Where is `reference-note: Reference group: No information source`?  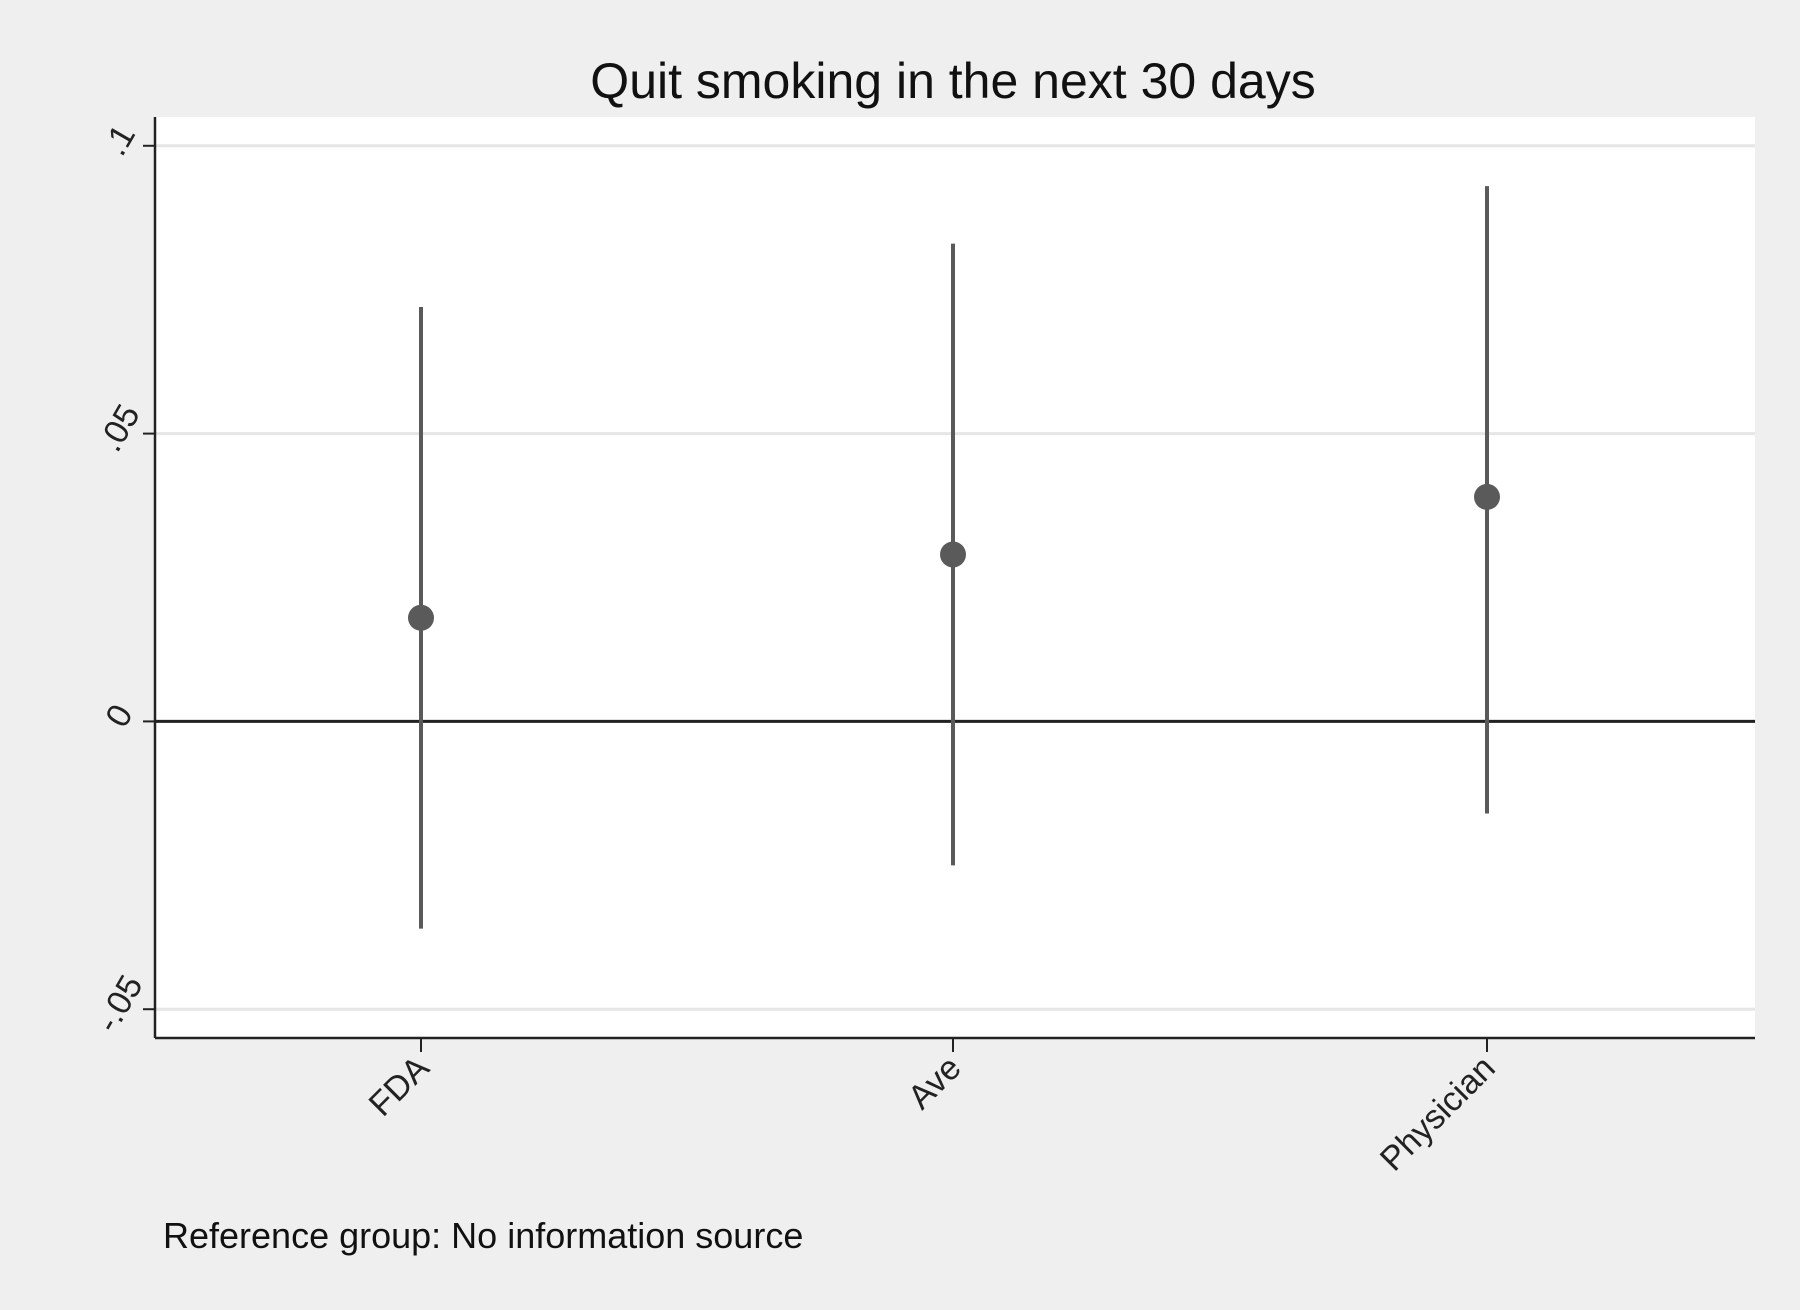 reference-note: Reference group: No information source is located at coordinates (483, 1235).